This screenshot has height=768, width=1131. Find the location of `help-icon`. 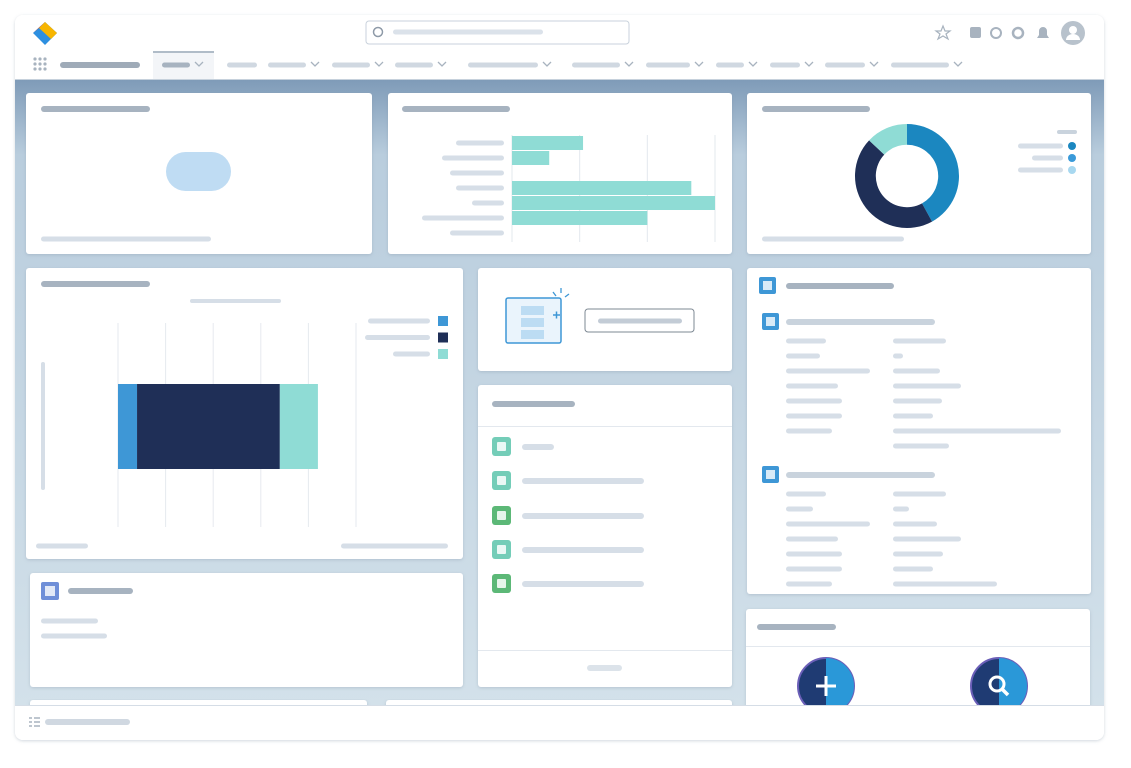

help-icon is located at coordinates (996, 33).